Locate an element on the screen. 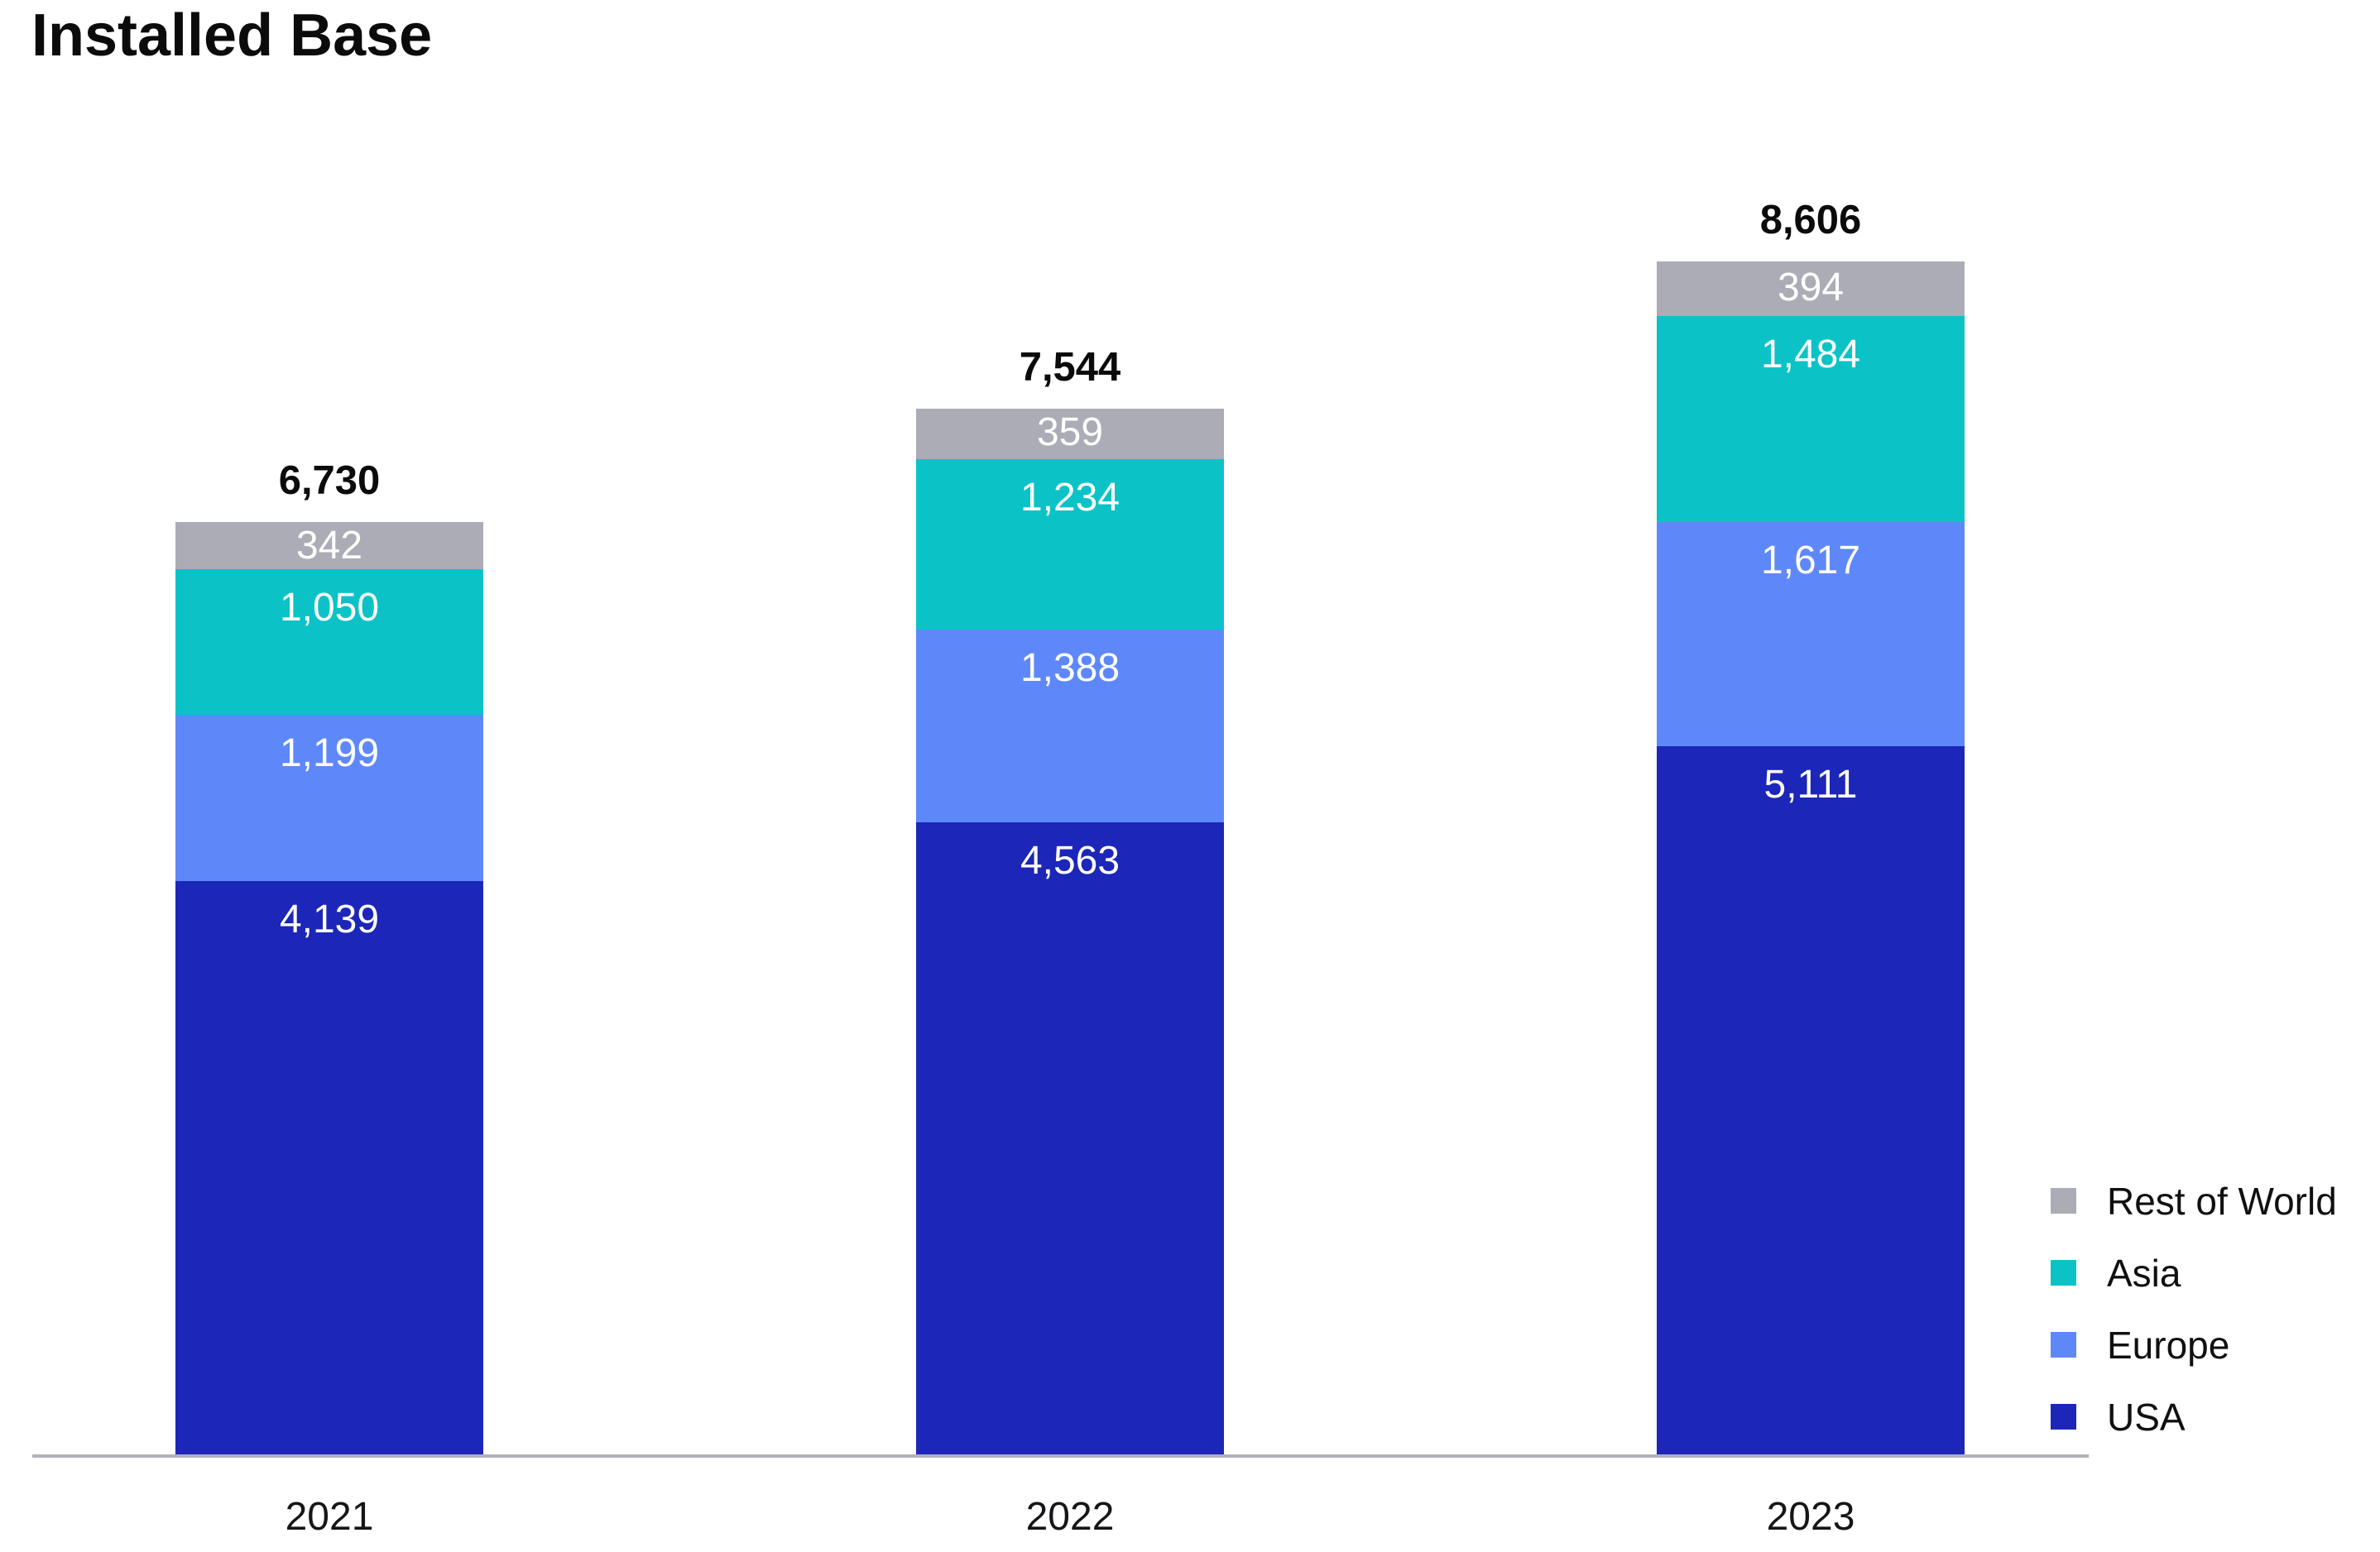 Image resolution: width=2380 pixels, height=1552 pixels. bar-2023: 8,606 394 1,484 1,617 5,111 is located at coordinates (1811, 826).